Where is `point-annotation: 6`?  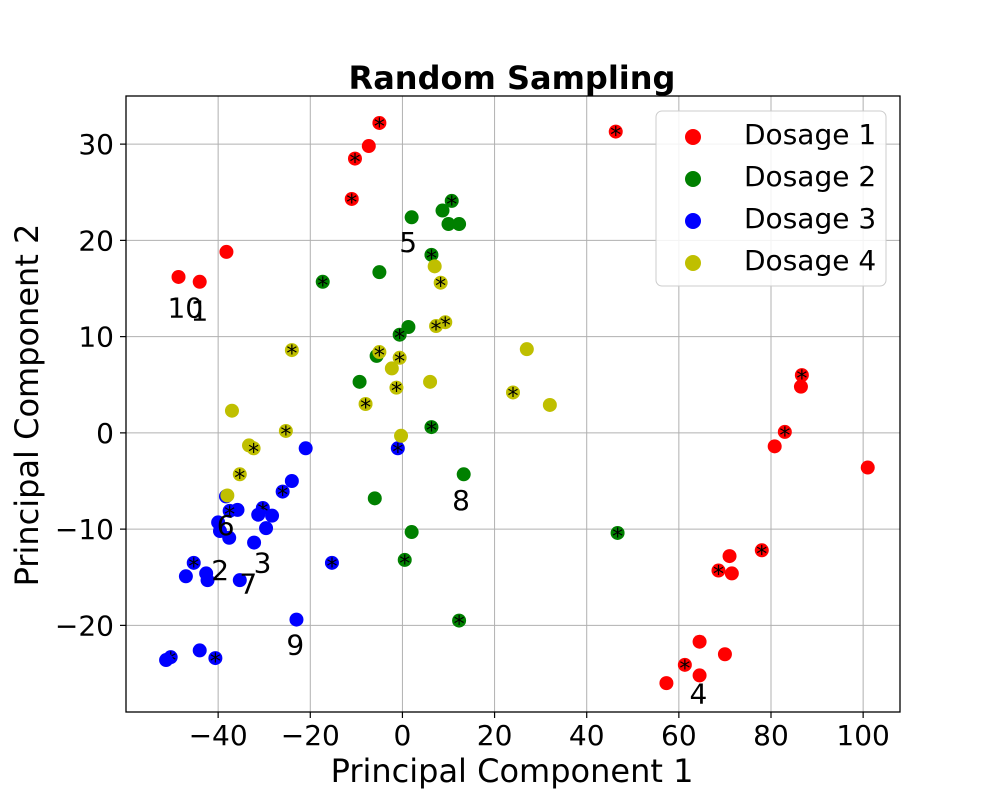 point-annotation: 6 is located at coordinates (226, 525).